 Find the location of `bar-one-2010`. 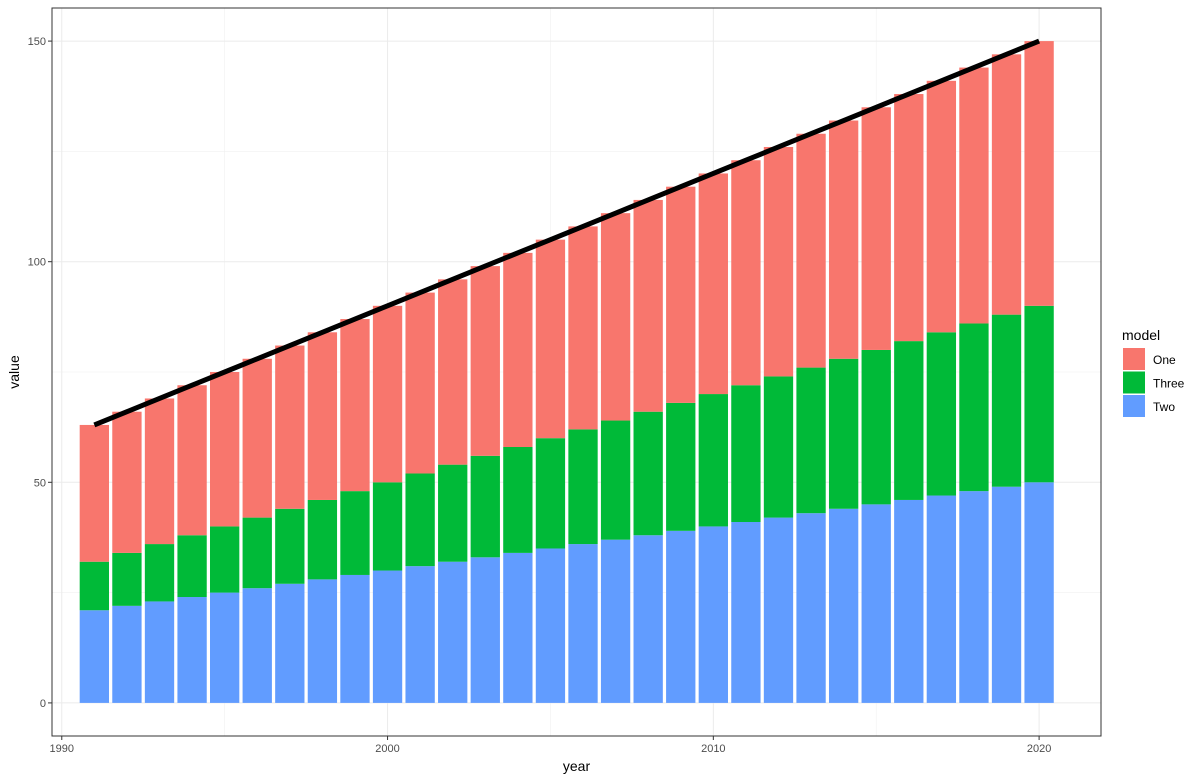

bar-one-2010 is located at coordinates (713, 284).